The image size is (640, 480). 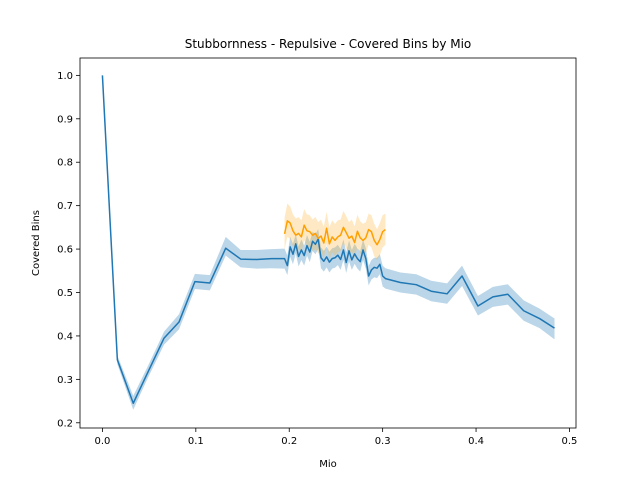 I want to click on series-2-line, so click(x=334, y=233).